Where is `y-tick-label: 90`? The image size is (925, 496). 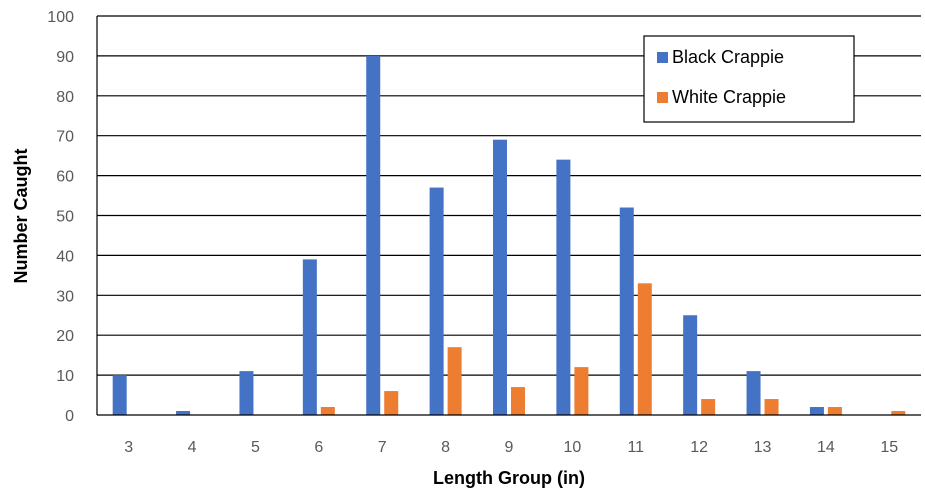
y-tick-label: 90 is located at coordinates (65, 57).